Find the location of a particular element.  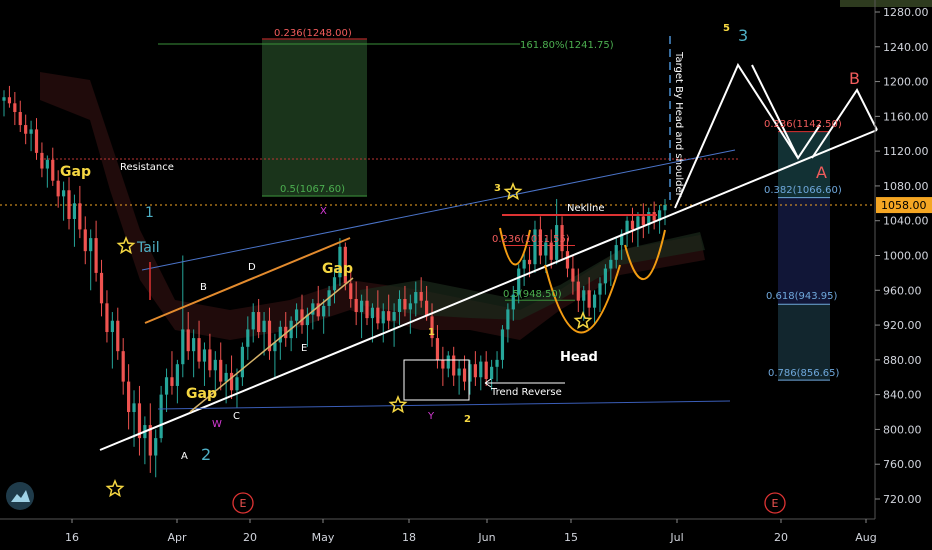

x-tick-label: Jun is located at coordinates (486, 537).